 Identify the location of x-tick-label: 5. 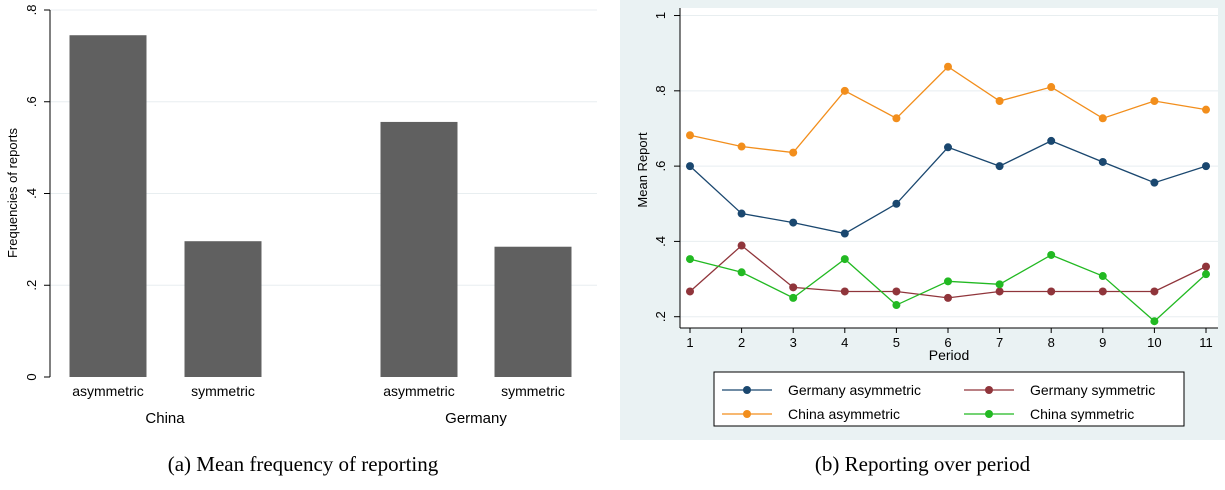
(896, 342).